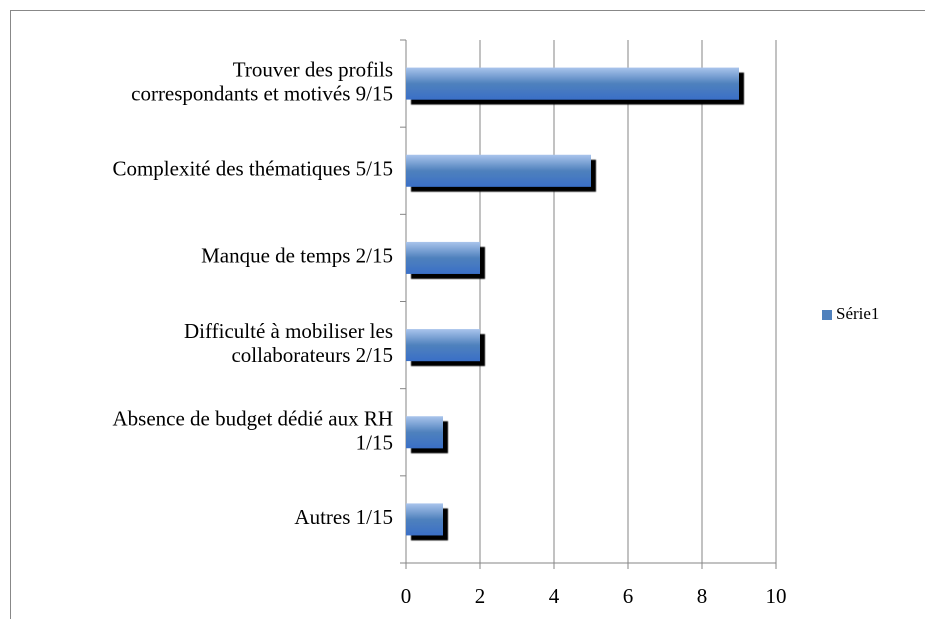 This screenshot has width=925, height=619. What do you see at coordinates (343, 517) in the screenshot?
I see `y-tick-label: Autres 1/15` at bounding box center [343, 517].